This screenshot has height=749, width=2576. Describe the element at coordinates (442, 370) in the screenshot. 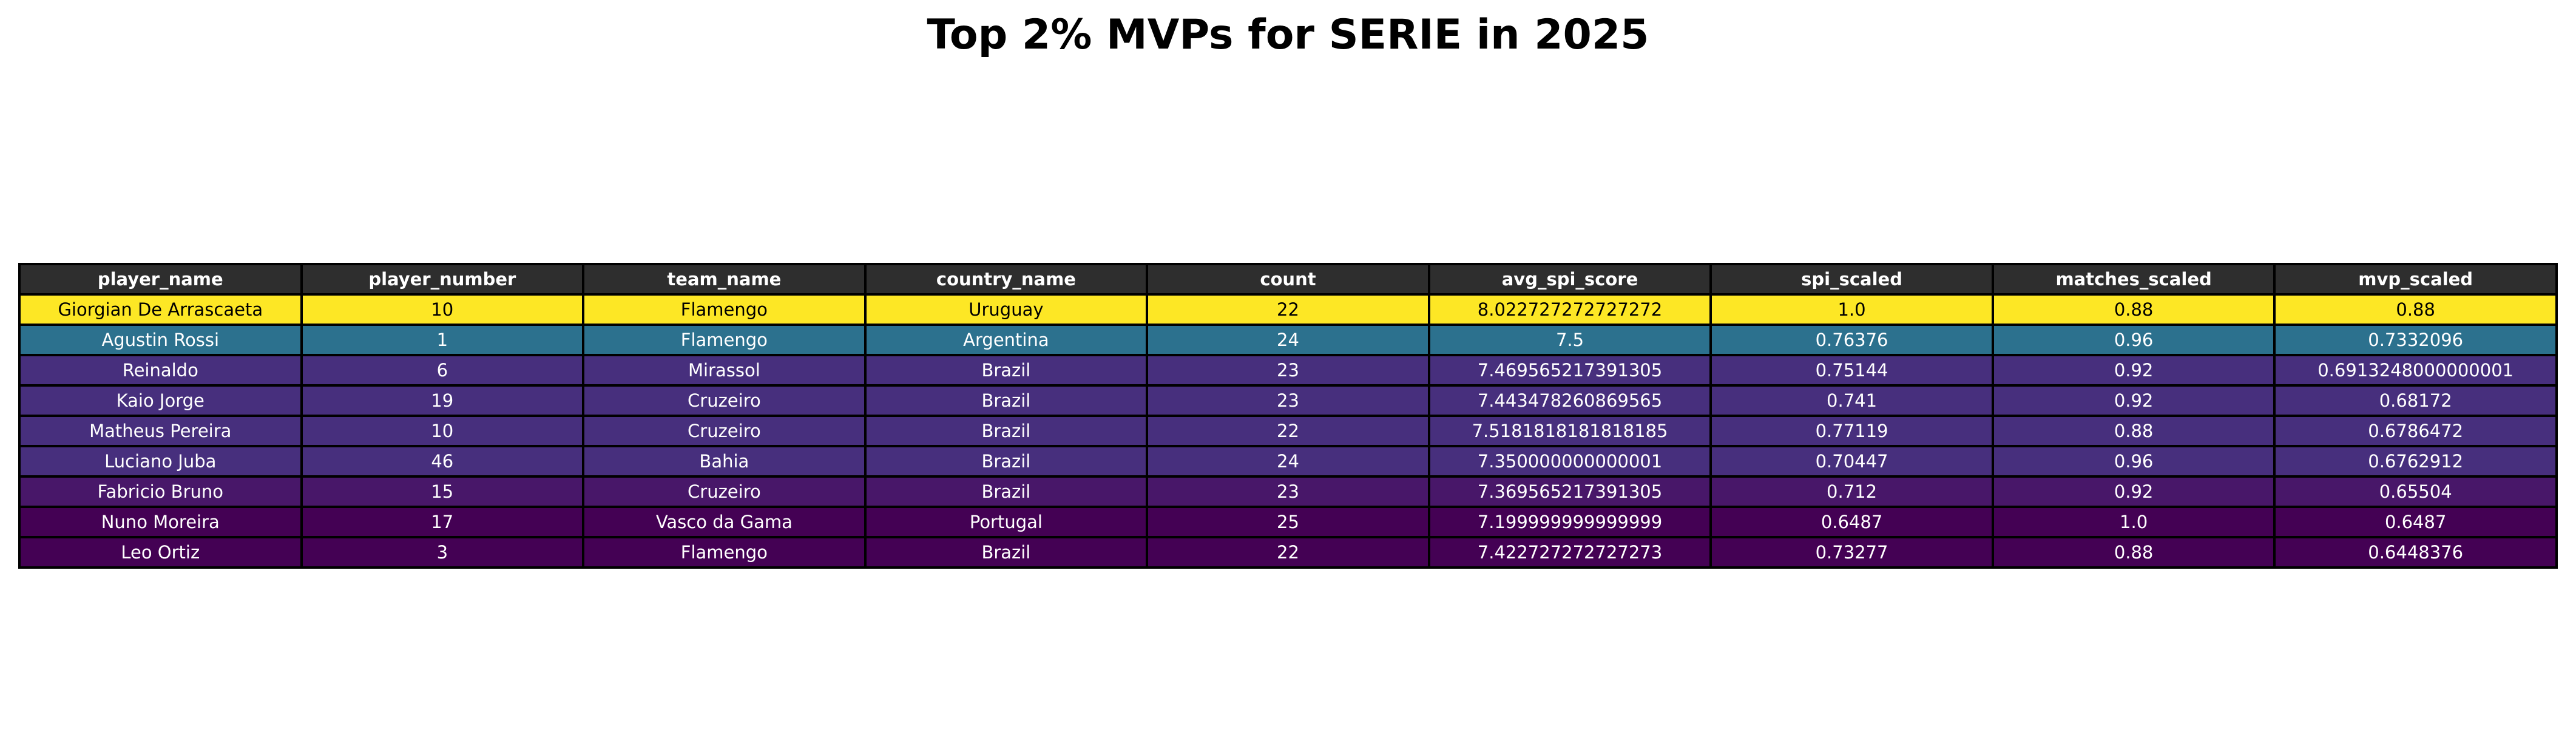

I see `table-cell-player-number: 6` at that location.